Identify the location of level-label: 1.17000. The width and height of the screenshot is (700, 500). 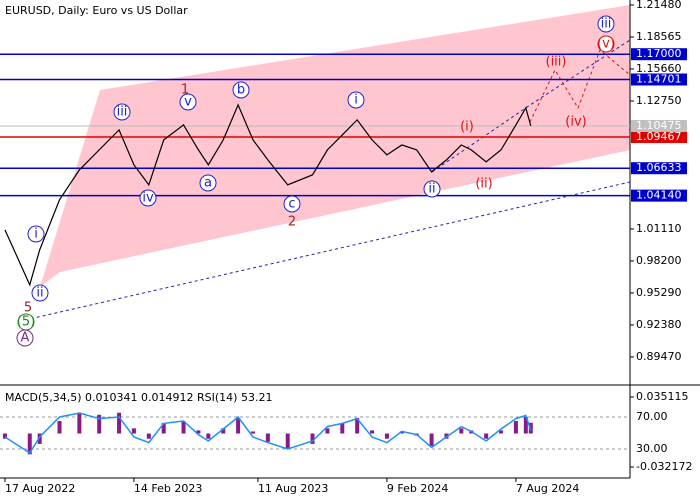
(659, 53).